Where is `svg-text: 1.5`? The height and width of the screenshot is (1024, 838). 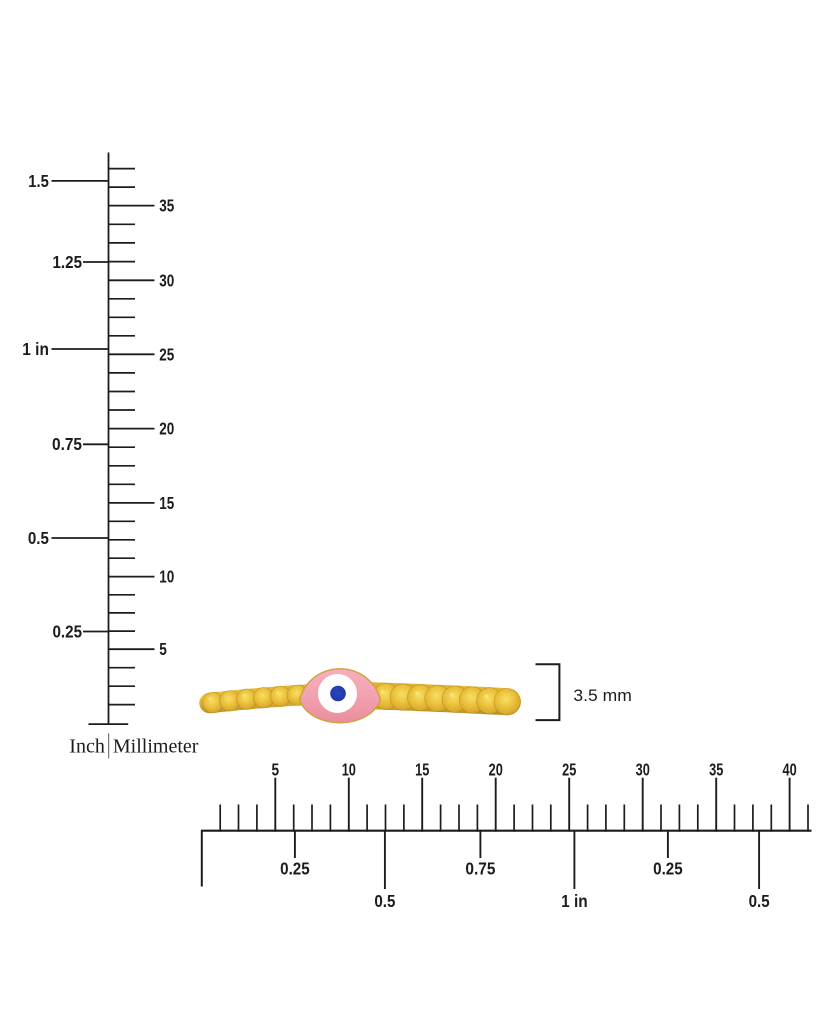
svg-text: 1.5 is located at coordinates (38, 181).